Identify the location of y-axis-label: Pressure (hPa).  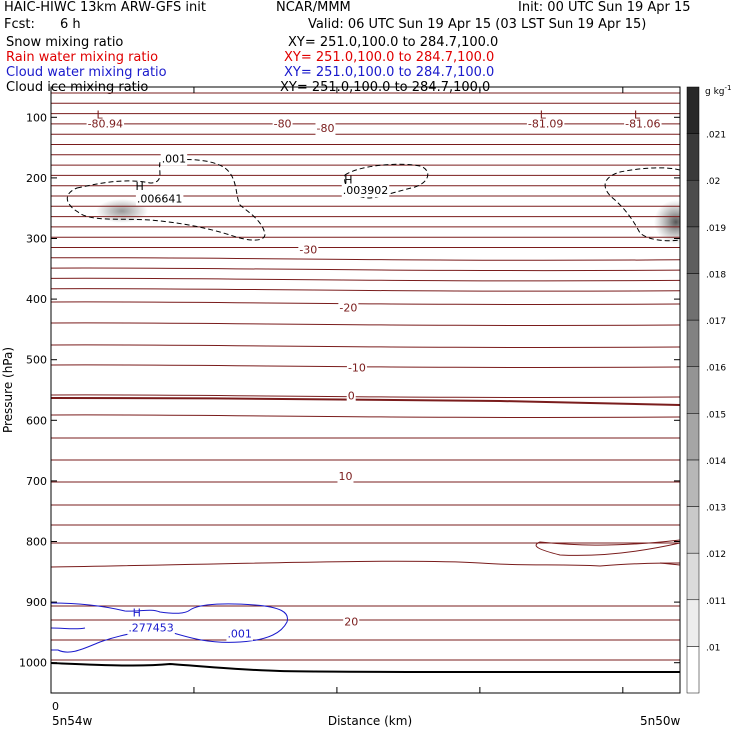
(8, 390).